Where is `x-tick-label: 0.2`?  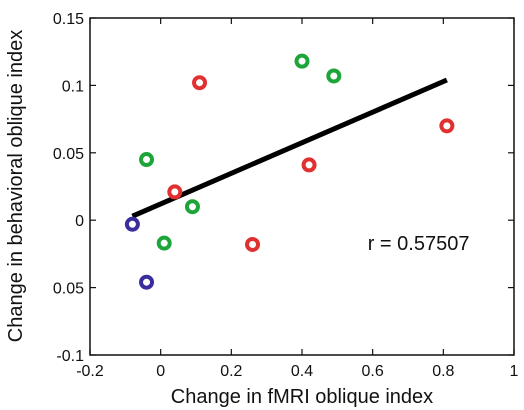
x-tick-label: 0.2 is located at coordinates (231, 371).